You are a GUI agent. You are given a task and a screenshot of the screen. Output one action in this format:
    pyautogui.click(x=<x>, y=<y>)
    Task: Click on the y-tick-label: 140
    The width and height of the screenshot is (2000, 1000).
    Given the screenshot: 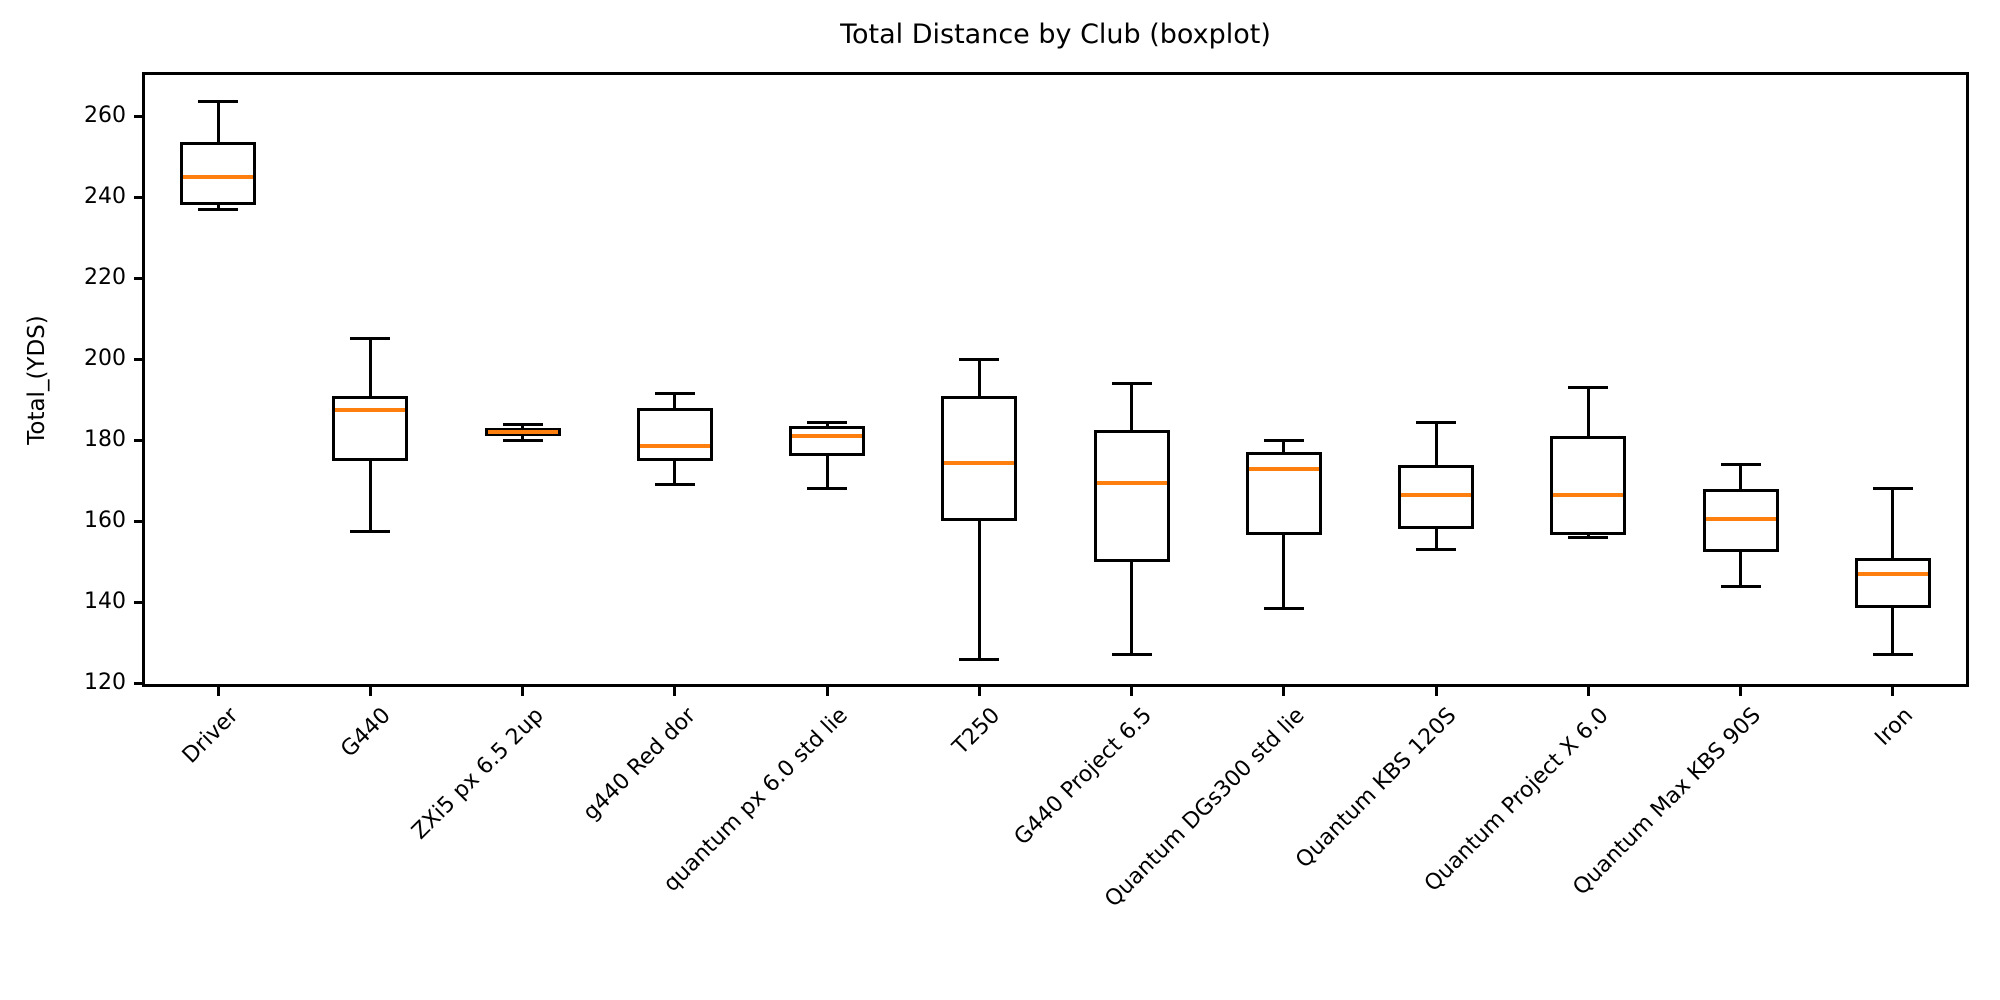 What is the action you would take?
    pyautogui.click(x=105, y=602)
    